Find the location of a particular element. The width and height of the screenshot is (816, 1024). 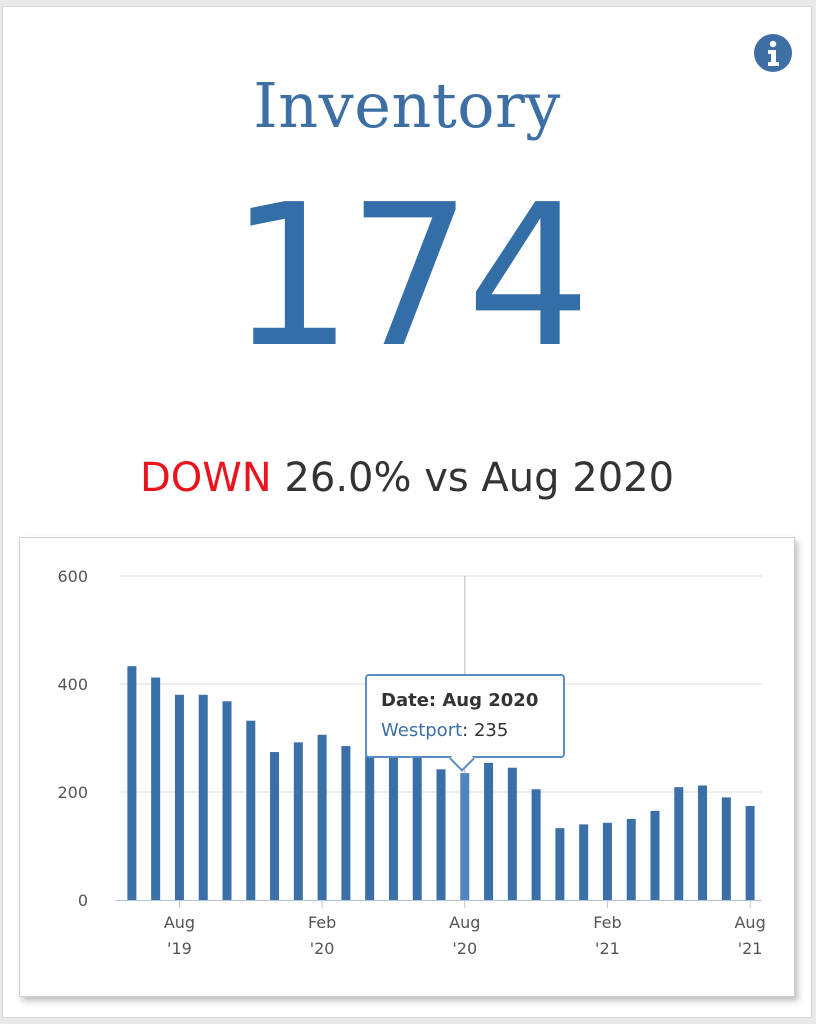

tooltip-date: Date: Aug 2020 is located at coordinates (460, 700).